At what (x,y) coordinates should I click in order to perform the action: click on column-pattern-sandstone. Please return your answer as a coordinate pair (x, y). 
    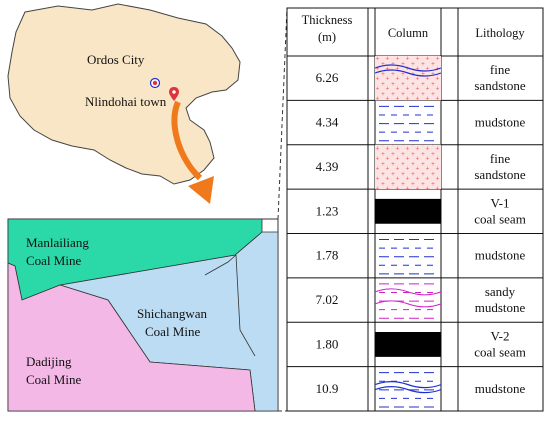
    Looking at the image, I should click on (408, 167).